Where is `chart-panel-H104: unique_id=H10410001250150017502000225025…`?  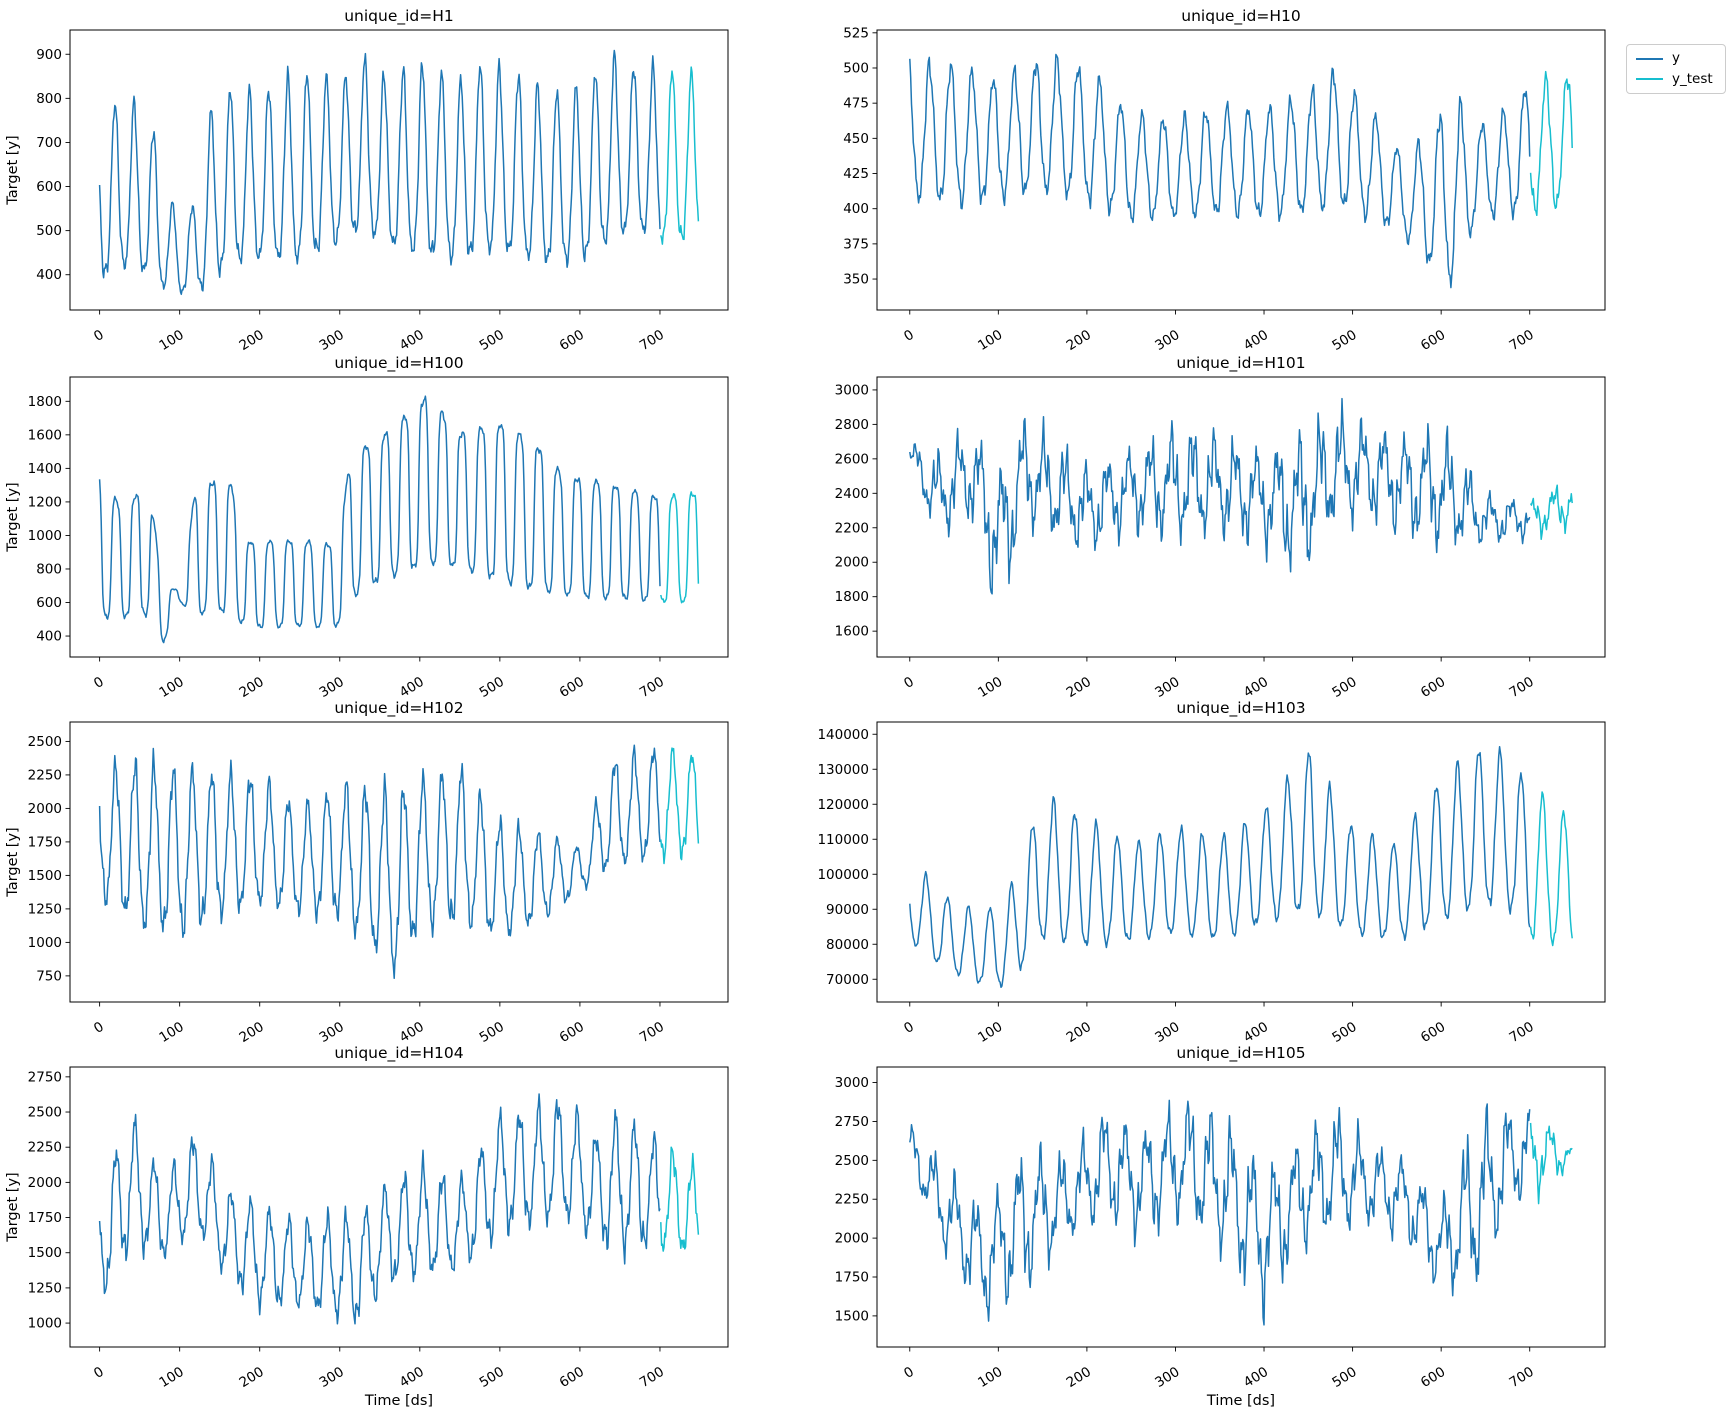 chart-panel-H104: unique_id=H10410001250150017502000225025… is located at coordinates (367, 1226).